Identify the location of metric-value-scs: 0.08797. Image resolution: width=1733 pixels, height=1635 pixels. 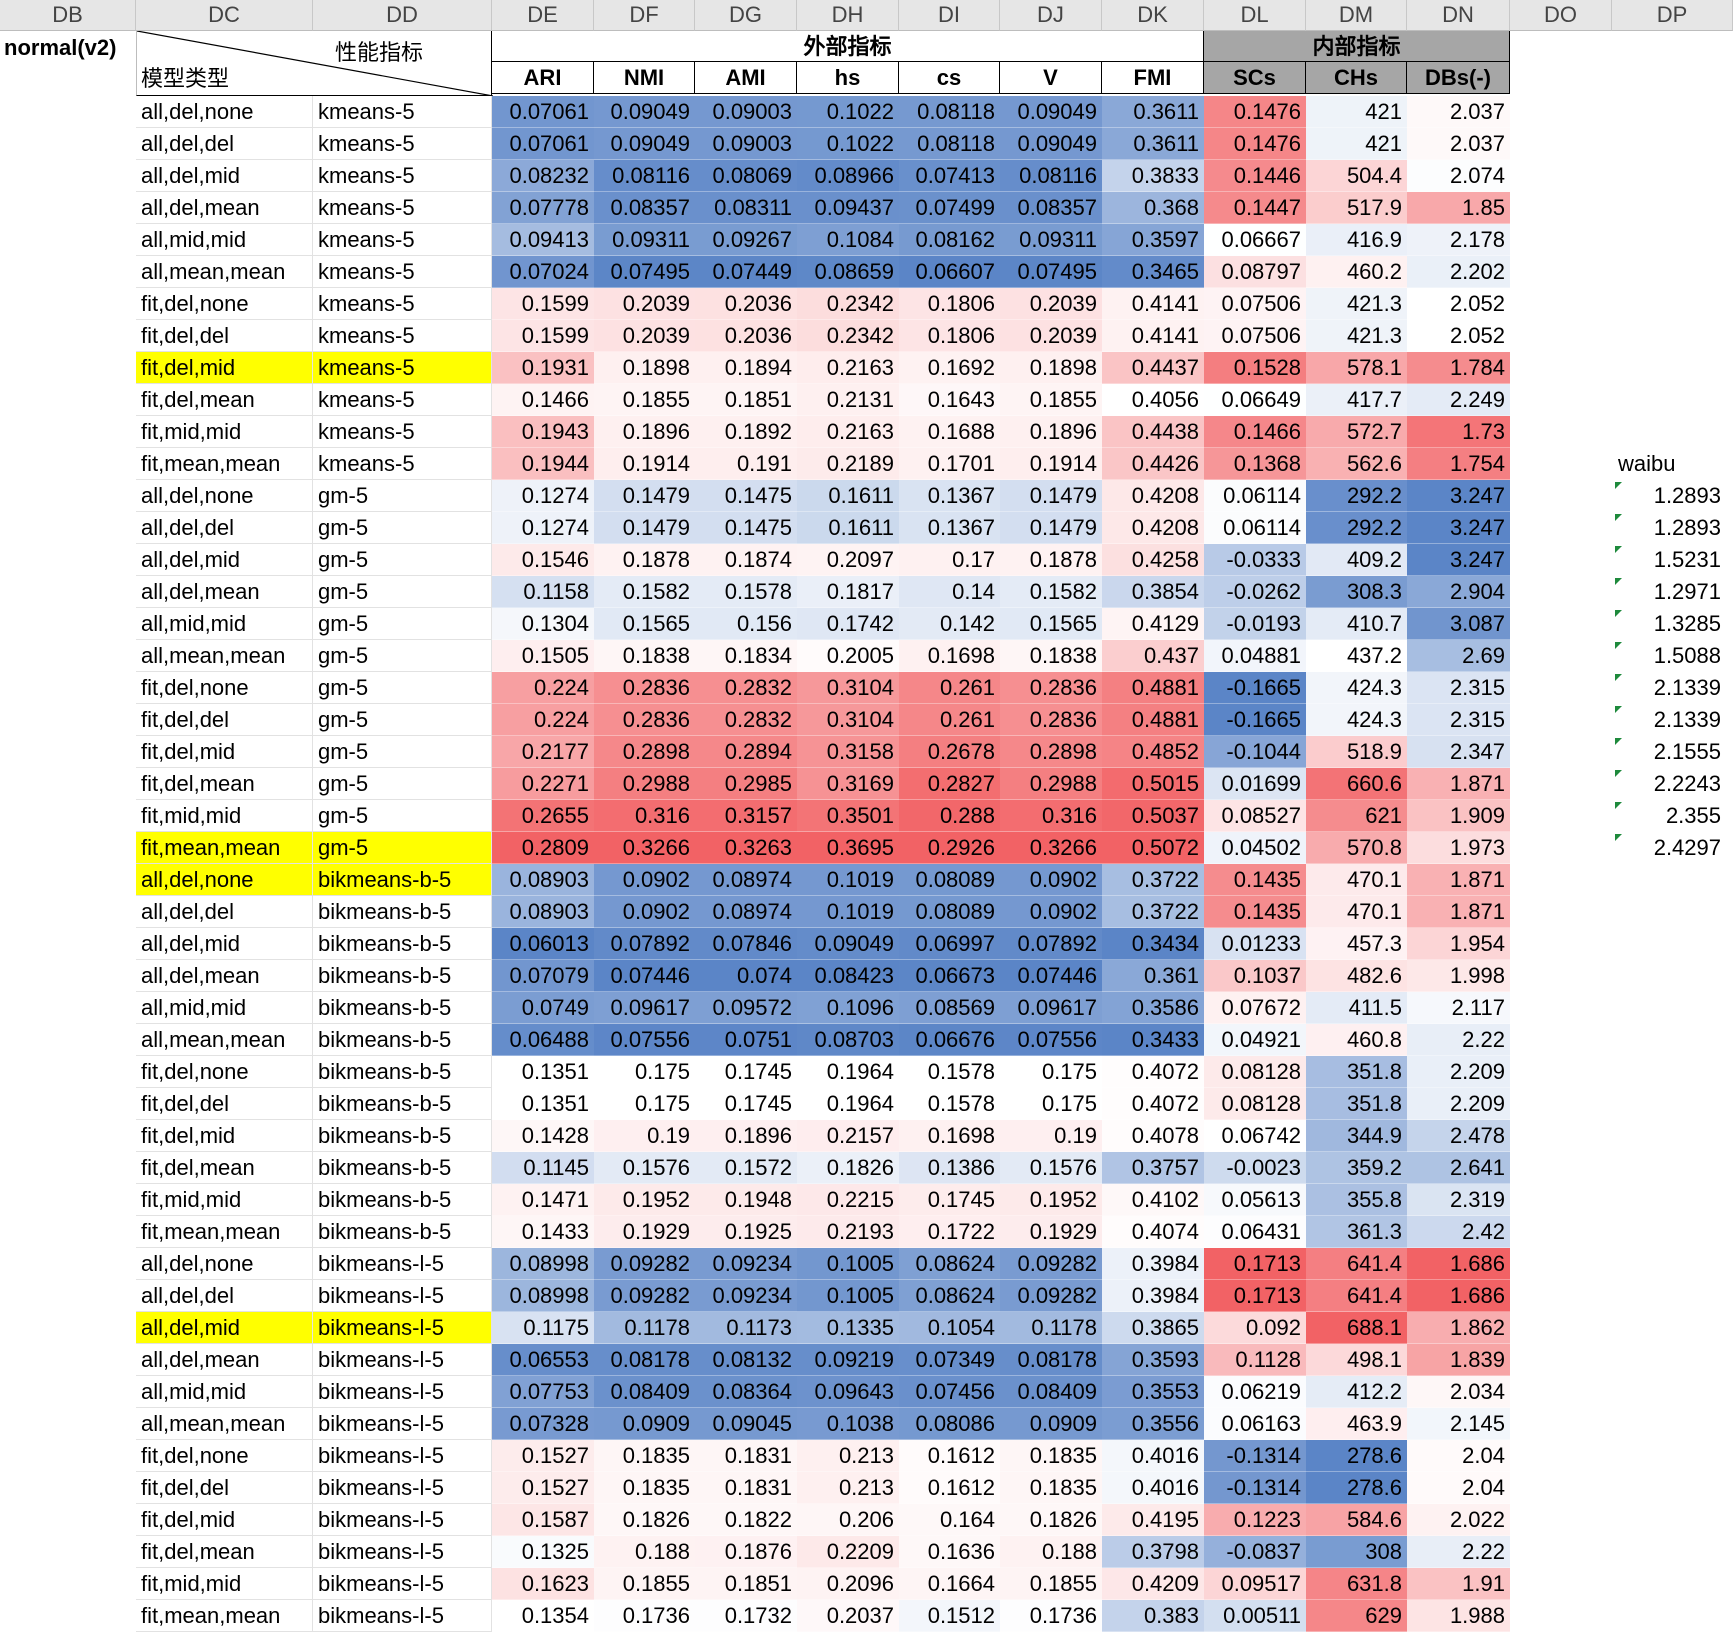
(1255, 272).